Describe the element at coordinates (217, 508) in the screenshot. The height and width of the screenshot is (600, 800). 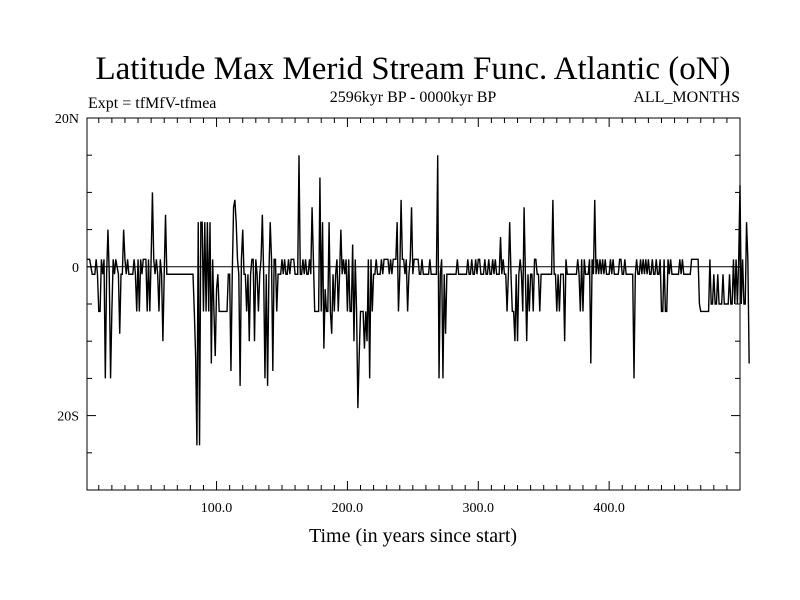
I see `x-tick-label: 100.0` at that location.